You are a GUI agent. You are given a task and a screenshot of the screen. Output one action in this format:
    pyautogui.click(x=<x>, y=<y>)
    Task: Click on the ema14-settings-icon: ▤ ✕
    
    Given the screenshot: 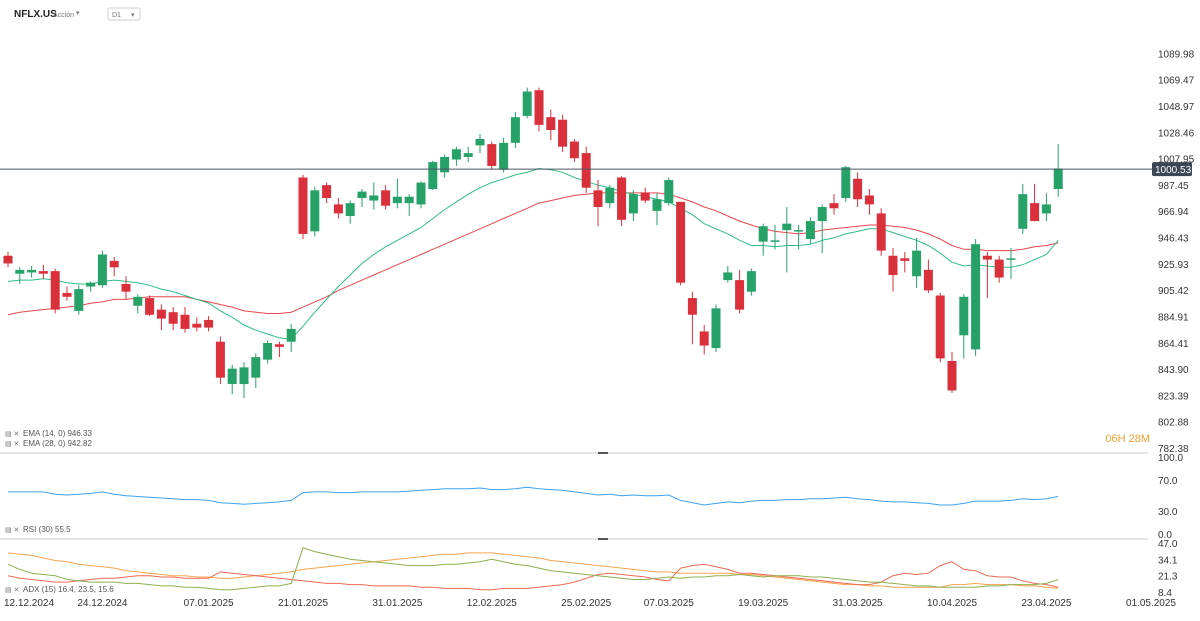 What is the action you would take?
    pyautogui.click(x=12, y=434)
    